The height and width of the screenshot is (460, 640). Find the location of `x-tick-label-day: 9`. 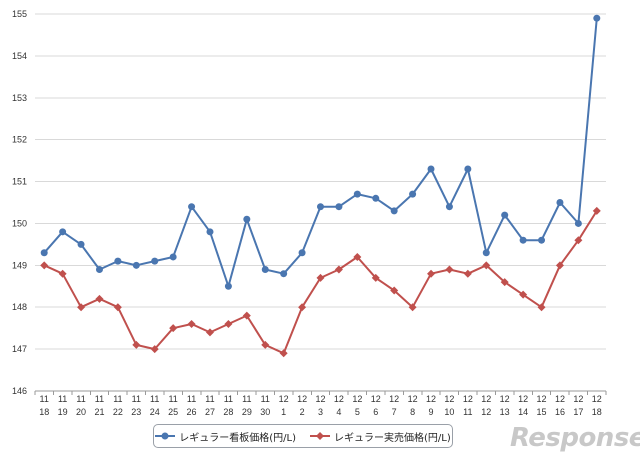

x-tick-label-day: 9 is located at coordinates (431, 412).